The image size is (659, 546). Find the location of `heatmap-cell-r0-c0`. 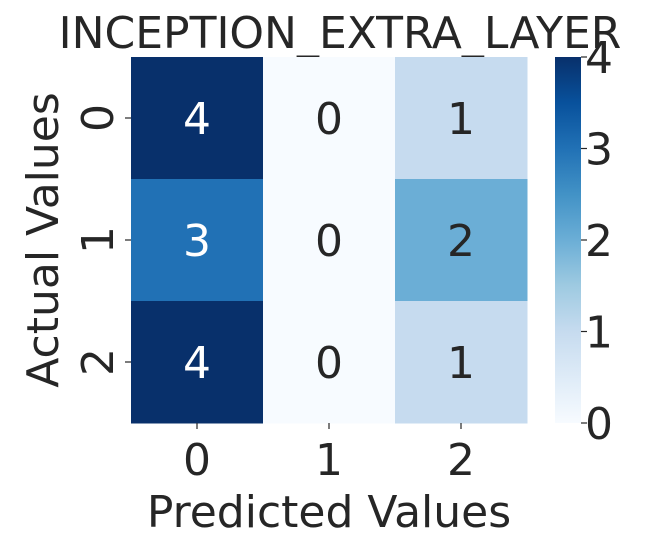

heatmap-cell-r0-c0 is located at coordinates (197, 118).